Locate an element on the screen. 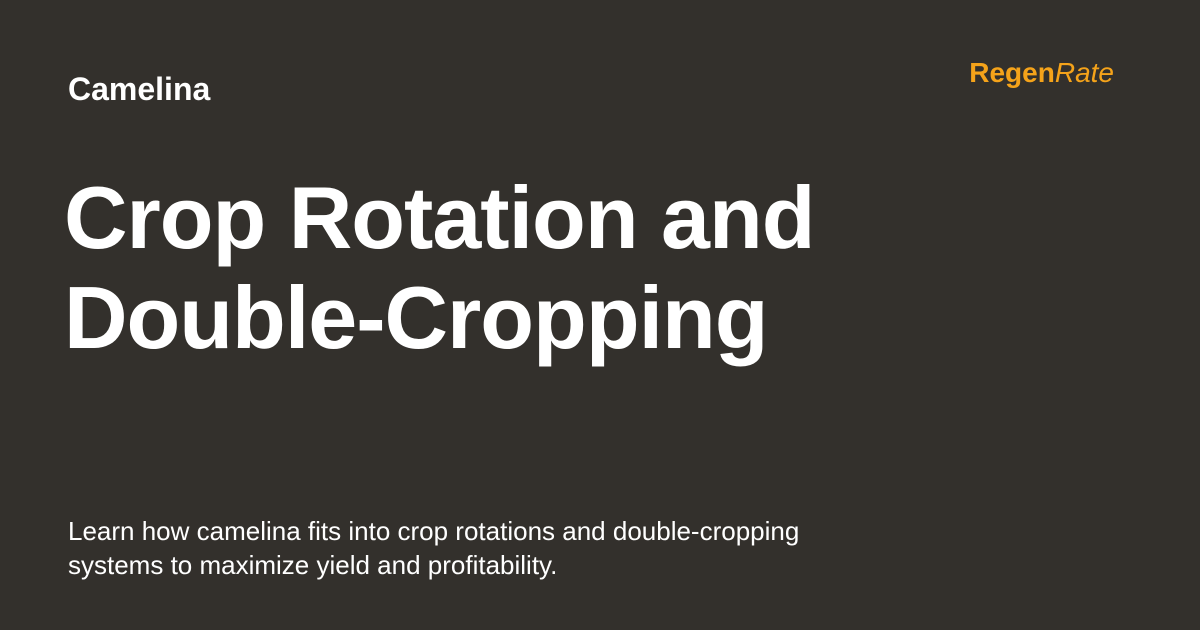  logo-text-regen: Regen is located at coordinates (1012, 72).